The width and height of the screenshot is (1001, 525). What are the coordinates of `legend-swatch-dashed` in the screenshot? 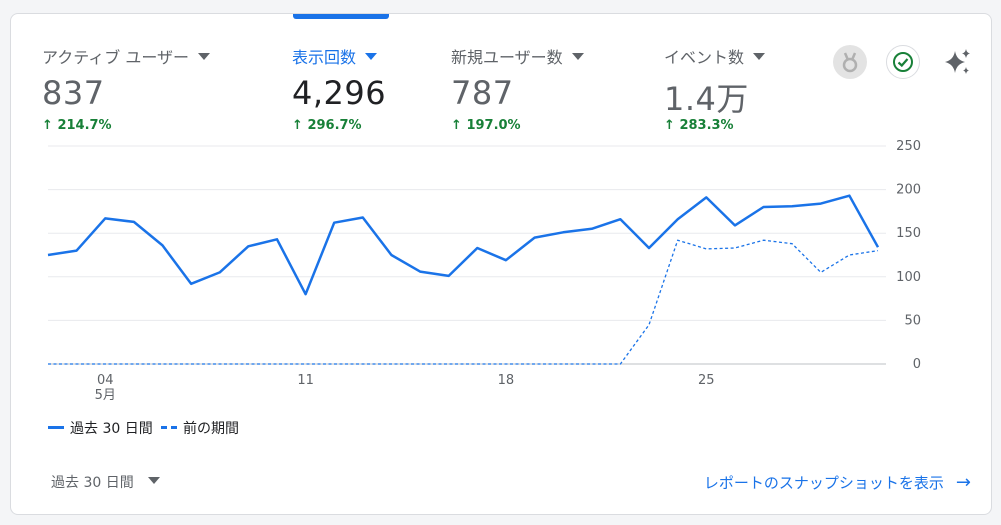 It's located at (169, 427).